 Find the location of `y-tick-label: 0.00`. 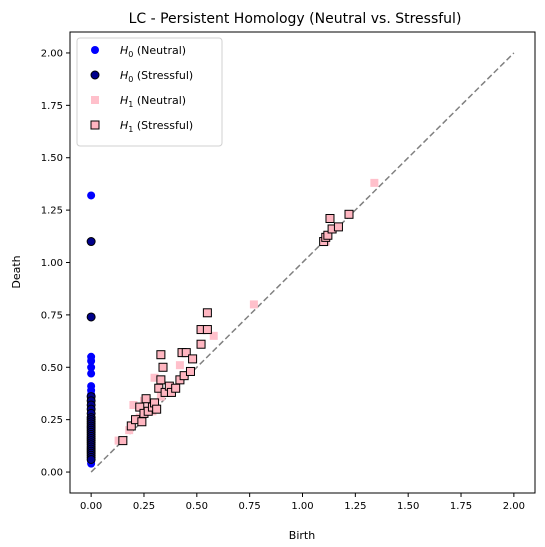

y-tick-label: 0.00 is located at coordinates (52, 473).